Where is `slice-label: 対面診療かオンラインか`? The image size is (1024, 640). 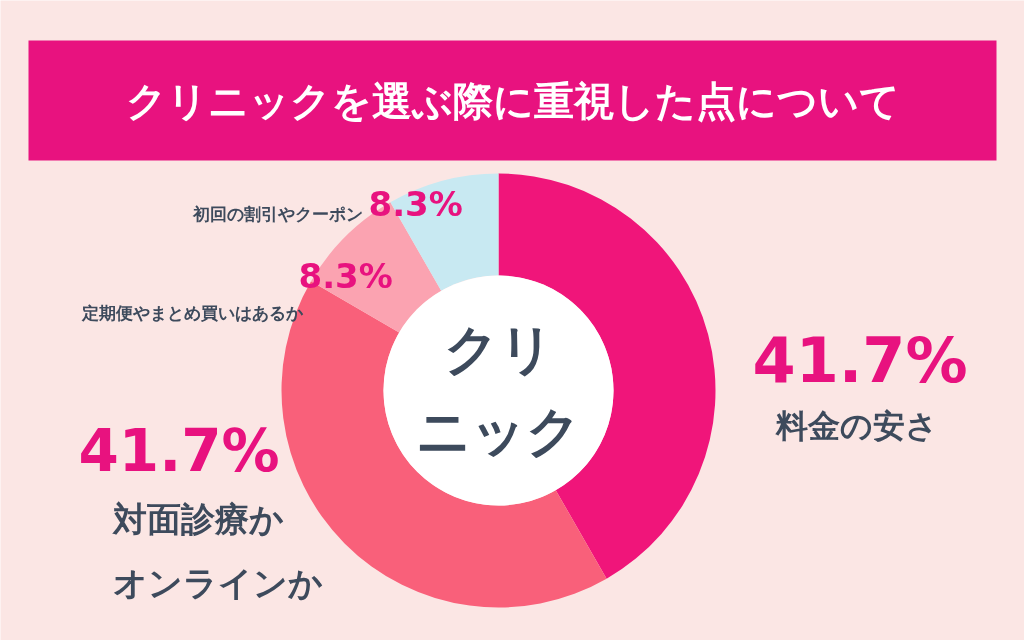 slice-label: 対面診療かオンラインか is located at coordinates (217, 550).